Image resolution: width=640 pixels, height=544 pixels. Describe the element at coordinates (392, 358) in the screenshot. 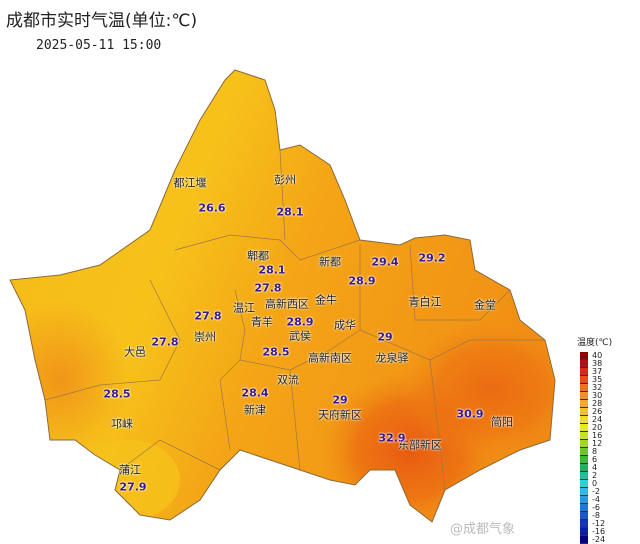

I see `district-name: 龙泉驿` at that location.